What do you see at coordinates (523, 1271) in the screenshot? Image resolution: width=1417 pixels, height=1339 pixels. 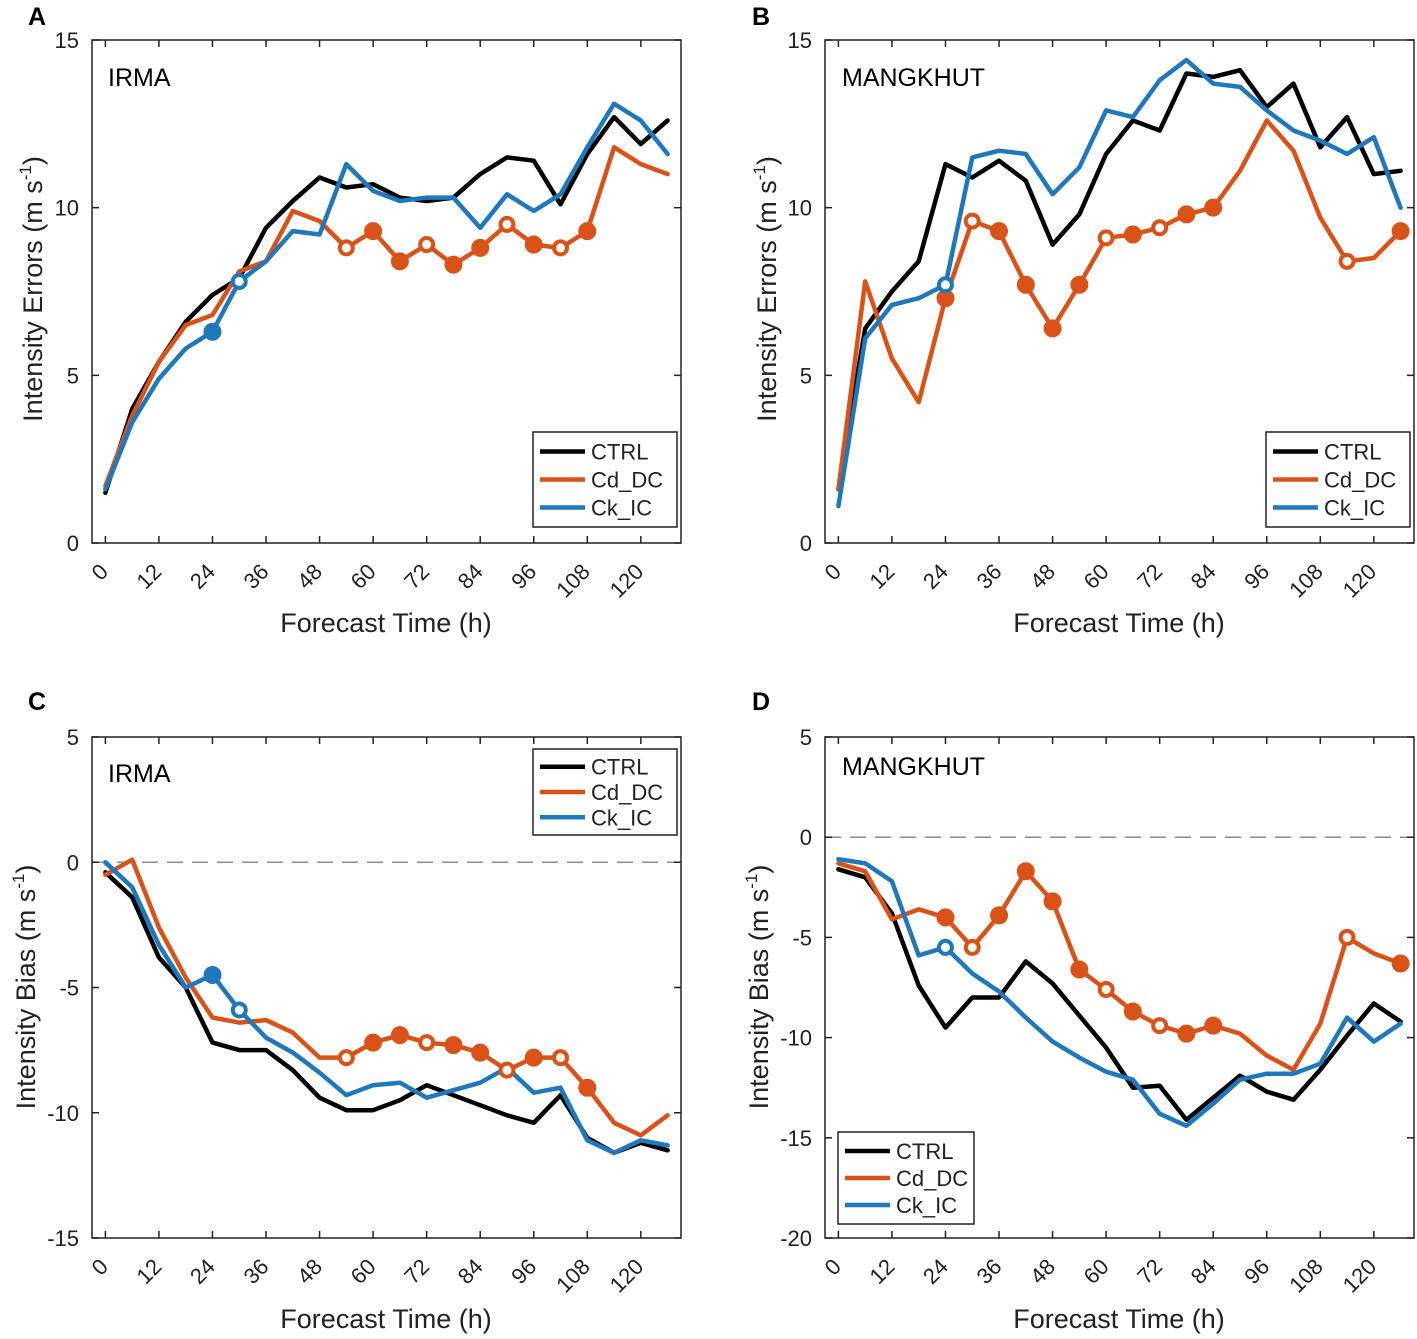 I see `panel-c-xtick-label: 96` at bounding box center [523, 1271].